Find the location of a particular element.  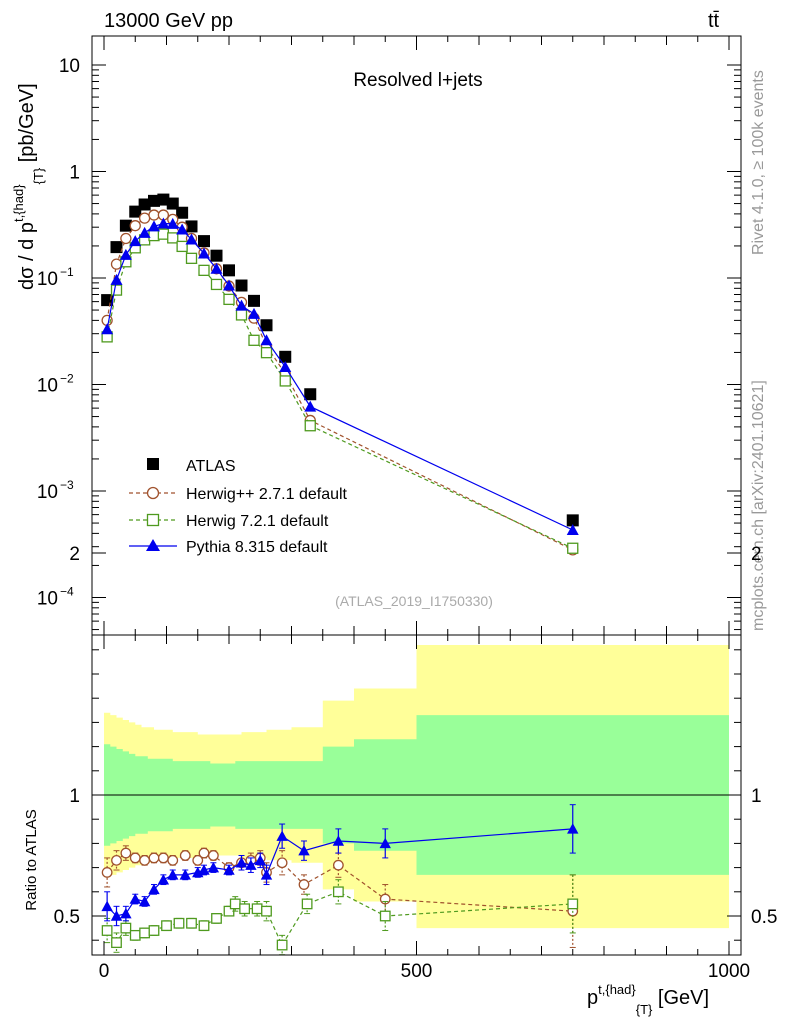

ratio-series-layer is located at coordinates (340, 880).